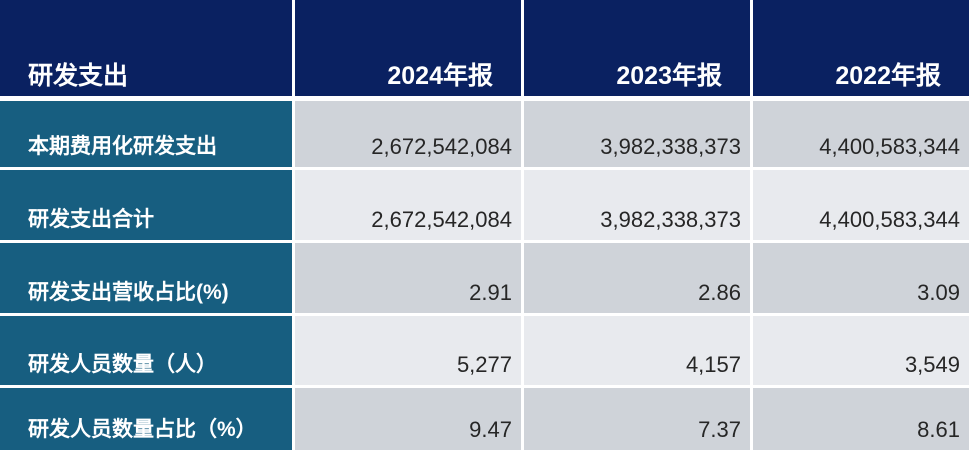 Image resolution: width=969 pixels, height=455 pixels. Describe the element at coordinates (861, 48) in the screenshot. I see `col-header-2022: 2022年报` at that location.